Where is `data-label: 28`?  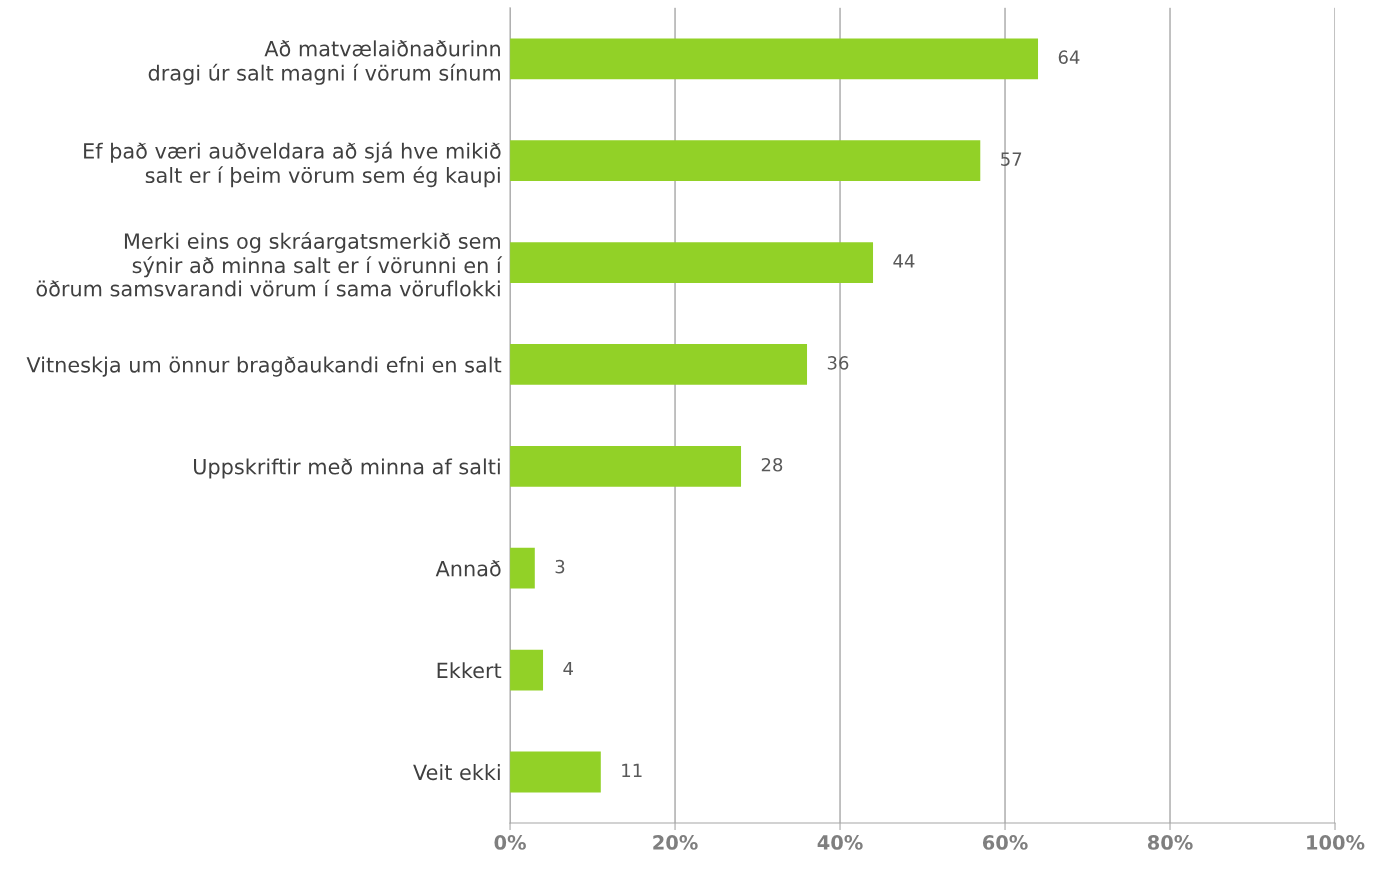
data-label: 28 is located at coordinates (772, 464).